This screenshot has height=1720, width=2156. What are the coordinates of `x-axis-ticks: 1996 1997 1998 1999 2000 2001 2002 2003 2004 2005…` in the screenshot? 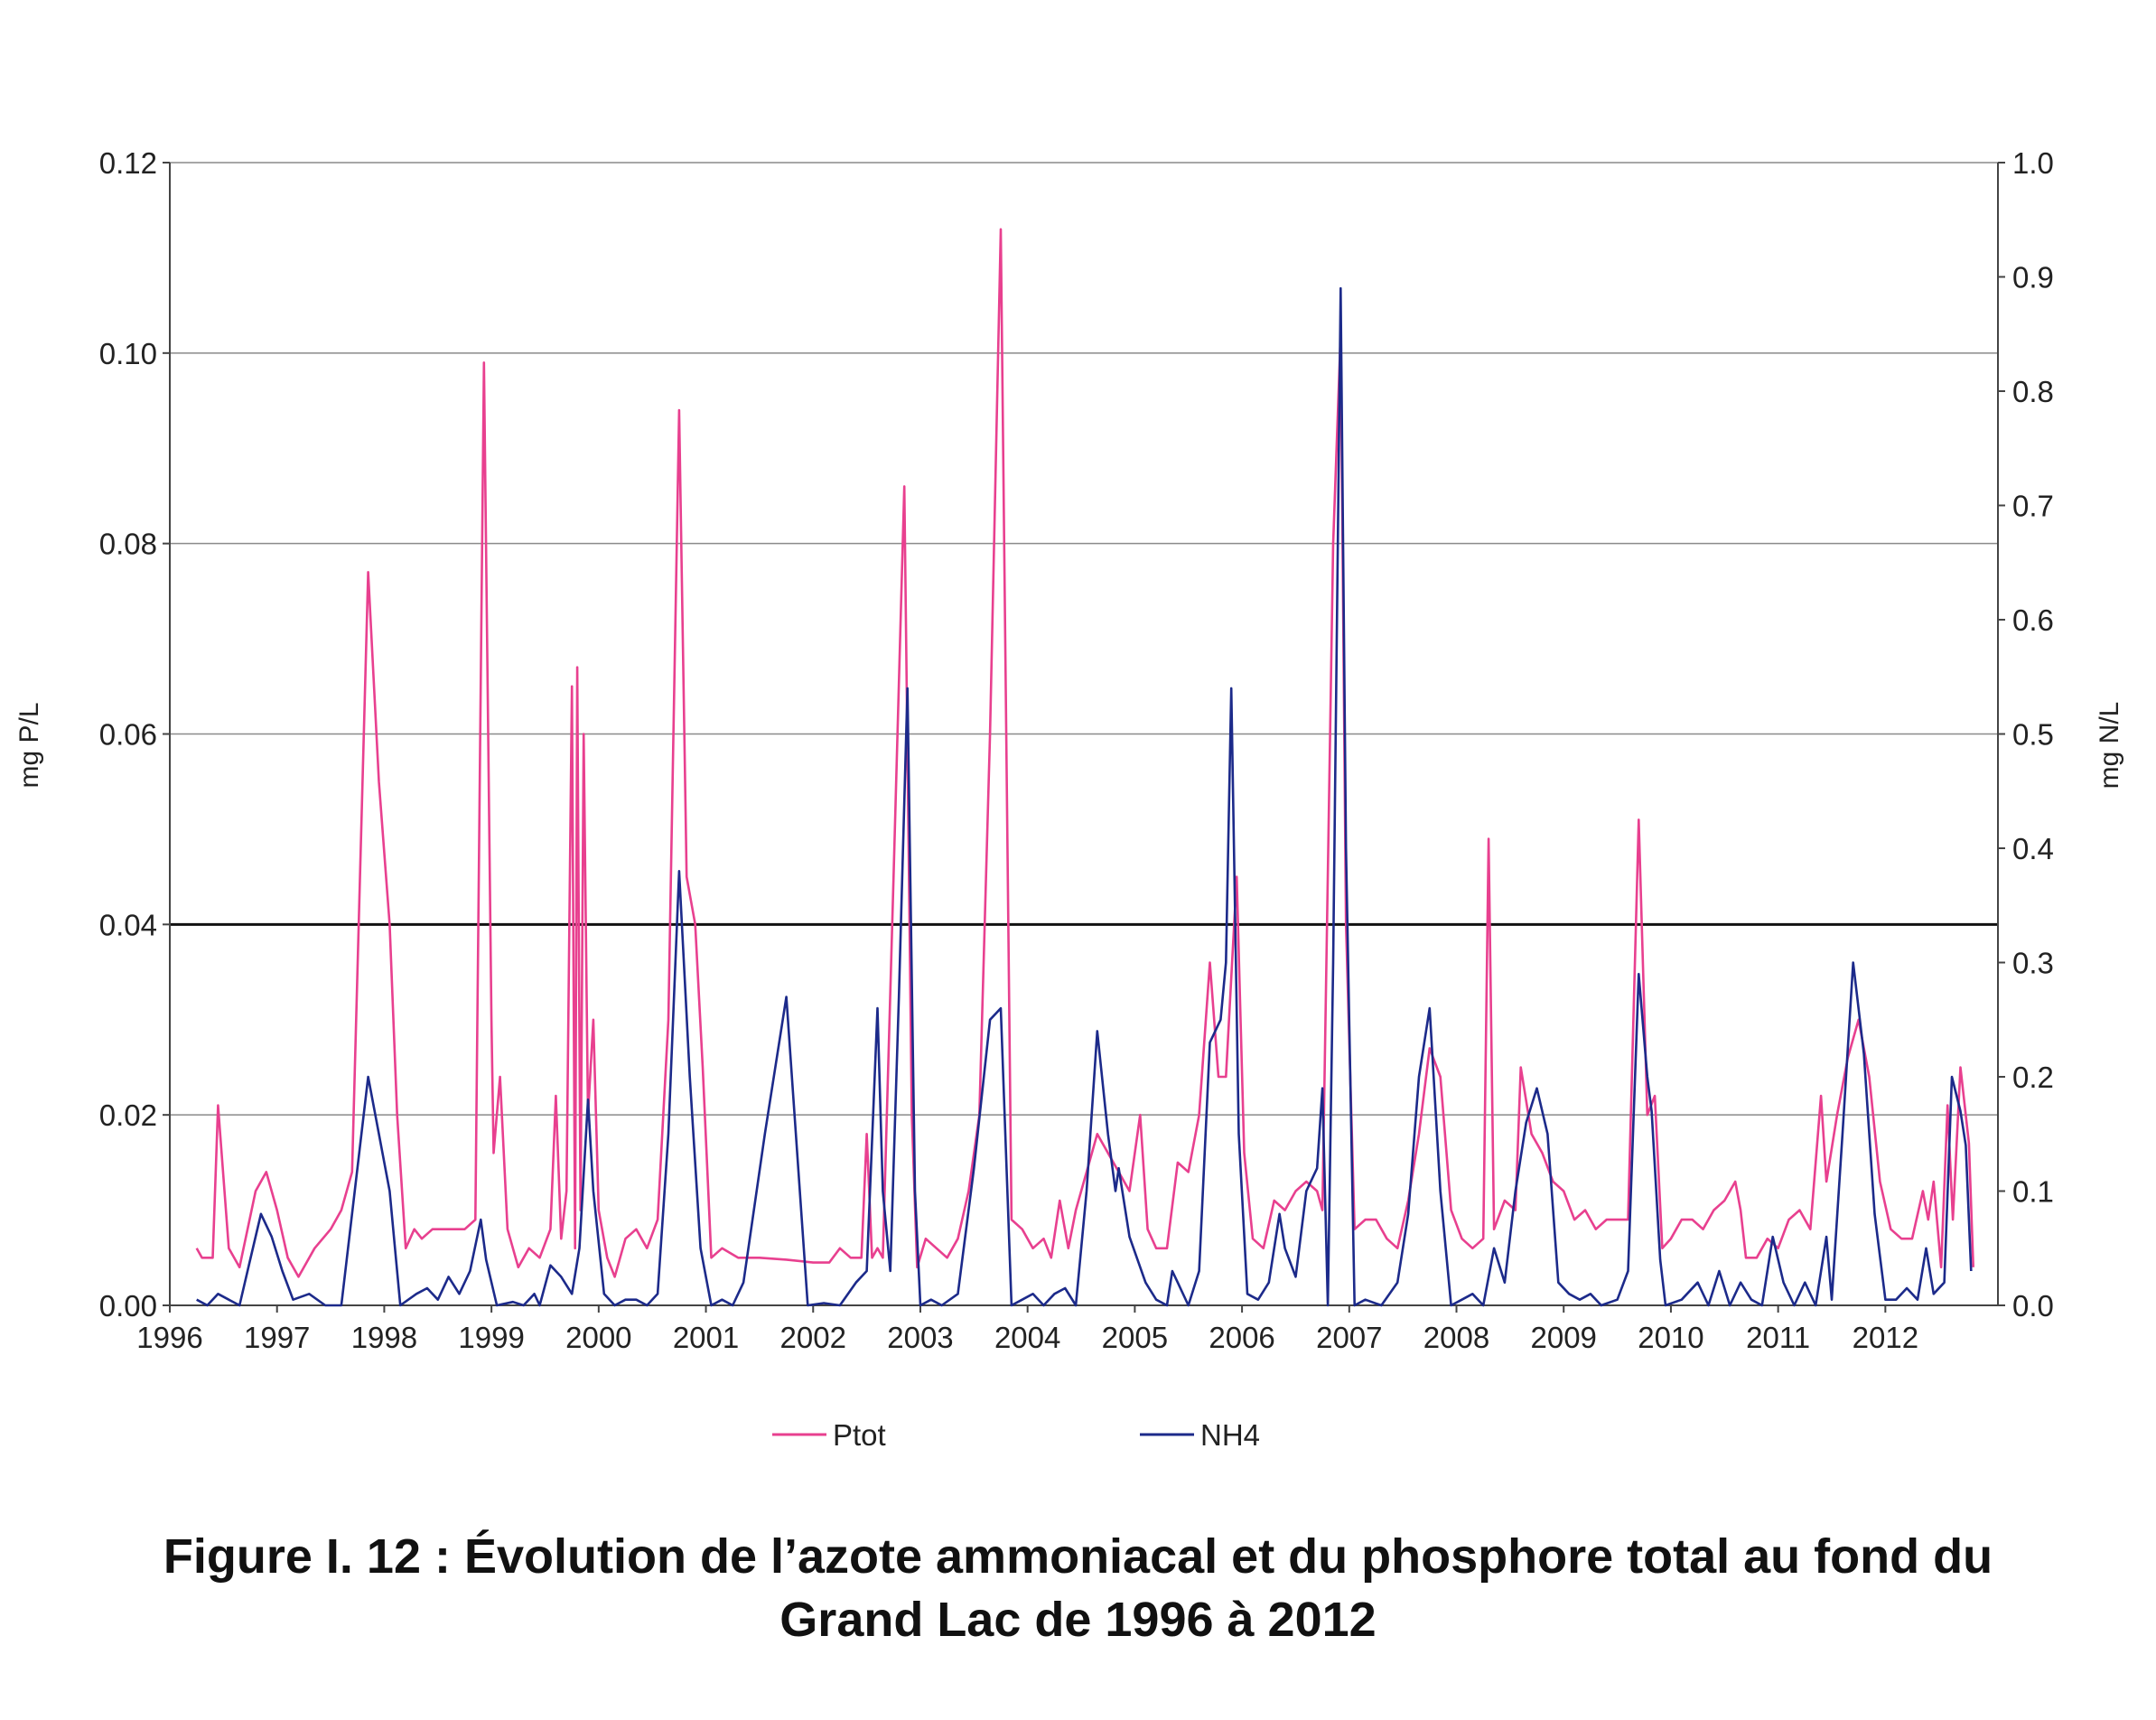 It's located at (1027, 1329).